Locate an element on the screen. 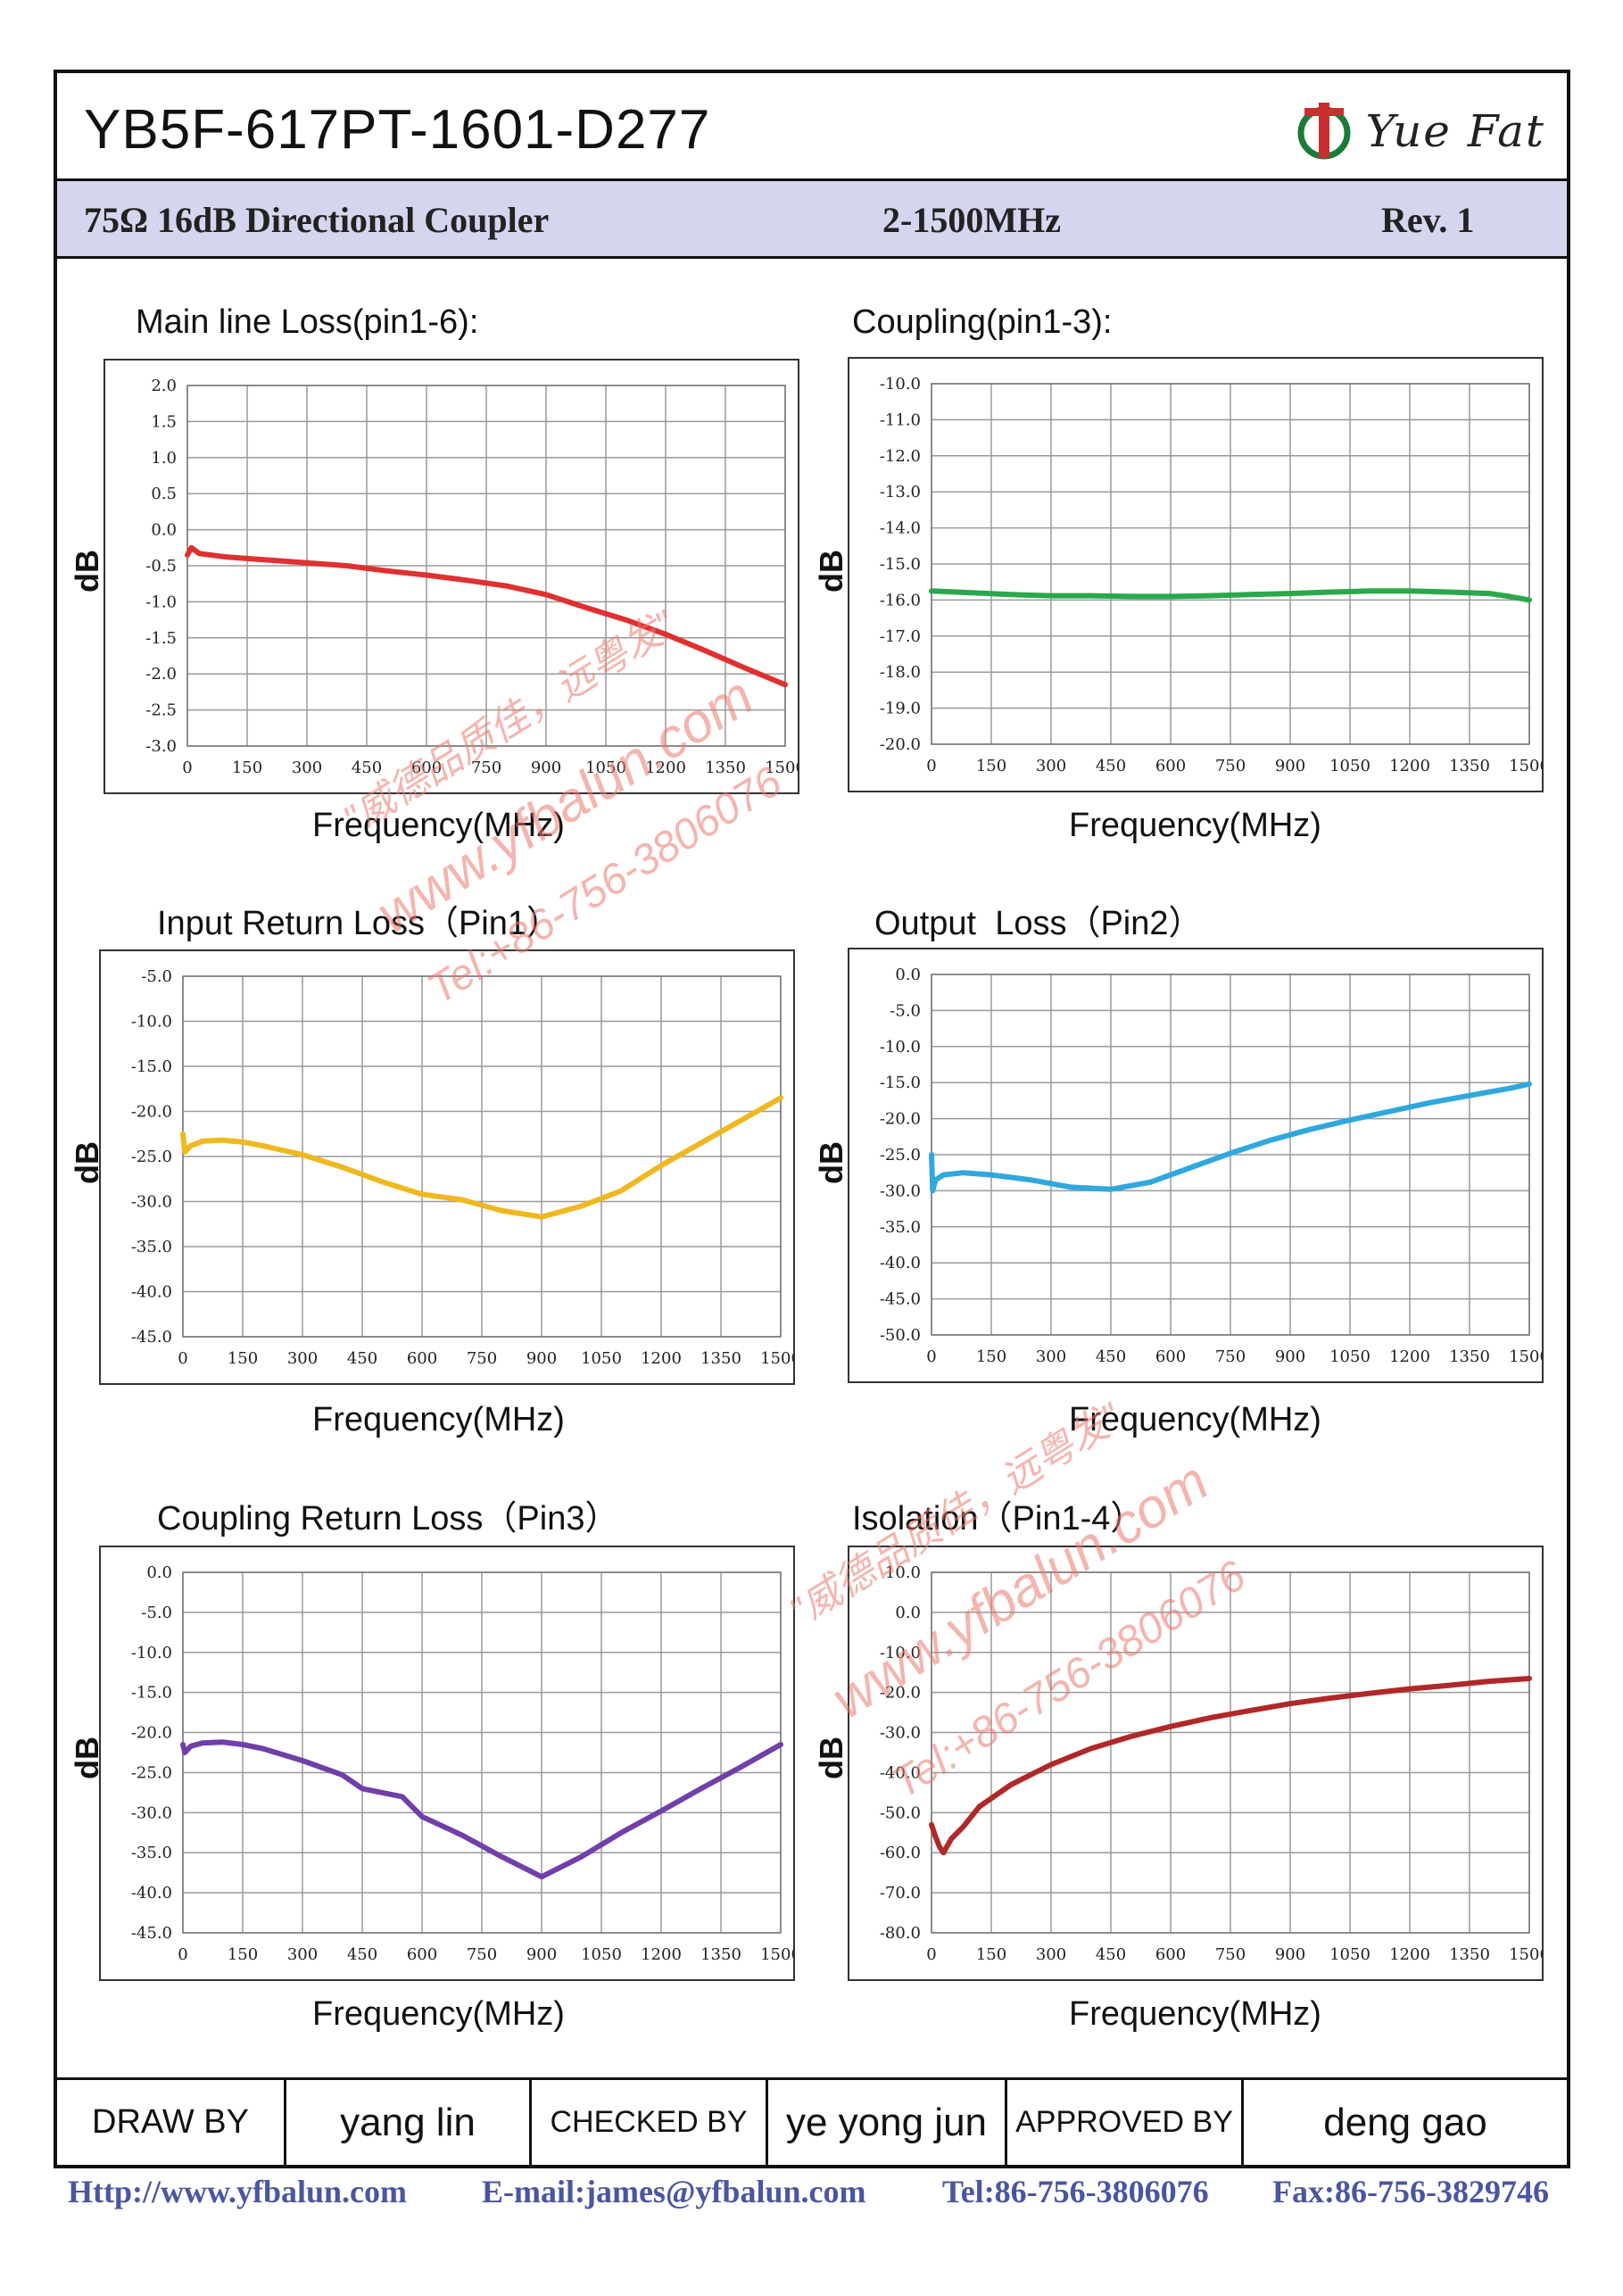 The image size is (1623, 2296). y-tick-label: -0.5 is located at coordinates (161, 566).